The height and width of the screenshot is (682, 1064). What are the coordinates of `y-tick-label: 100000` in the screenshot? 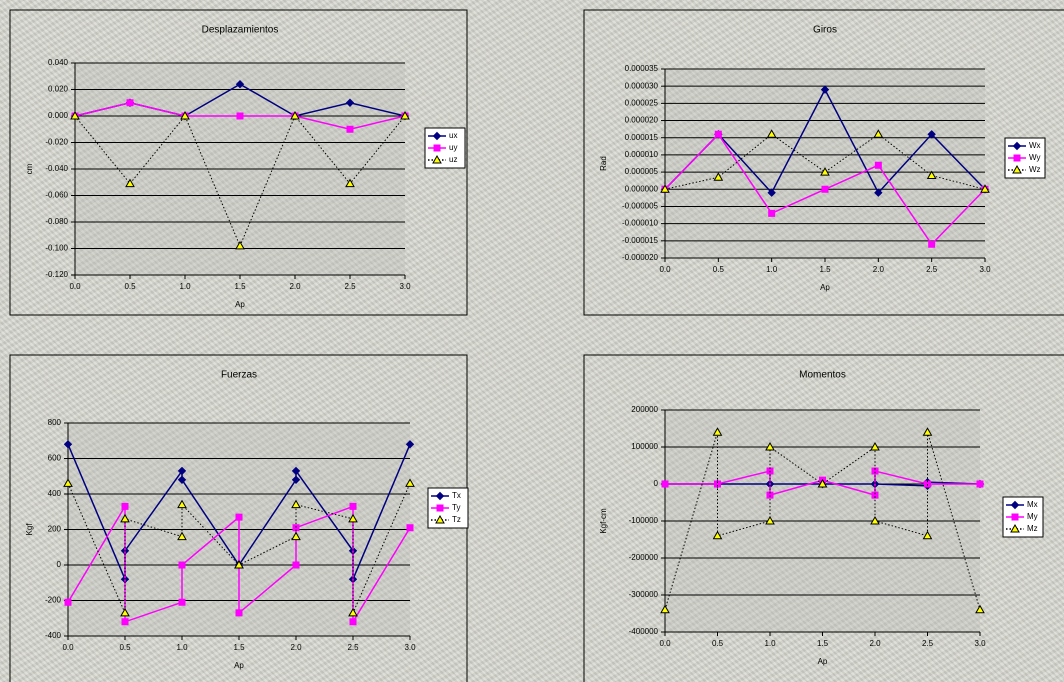 It's located at (644, 446).